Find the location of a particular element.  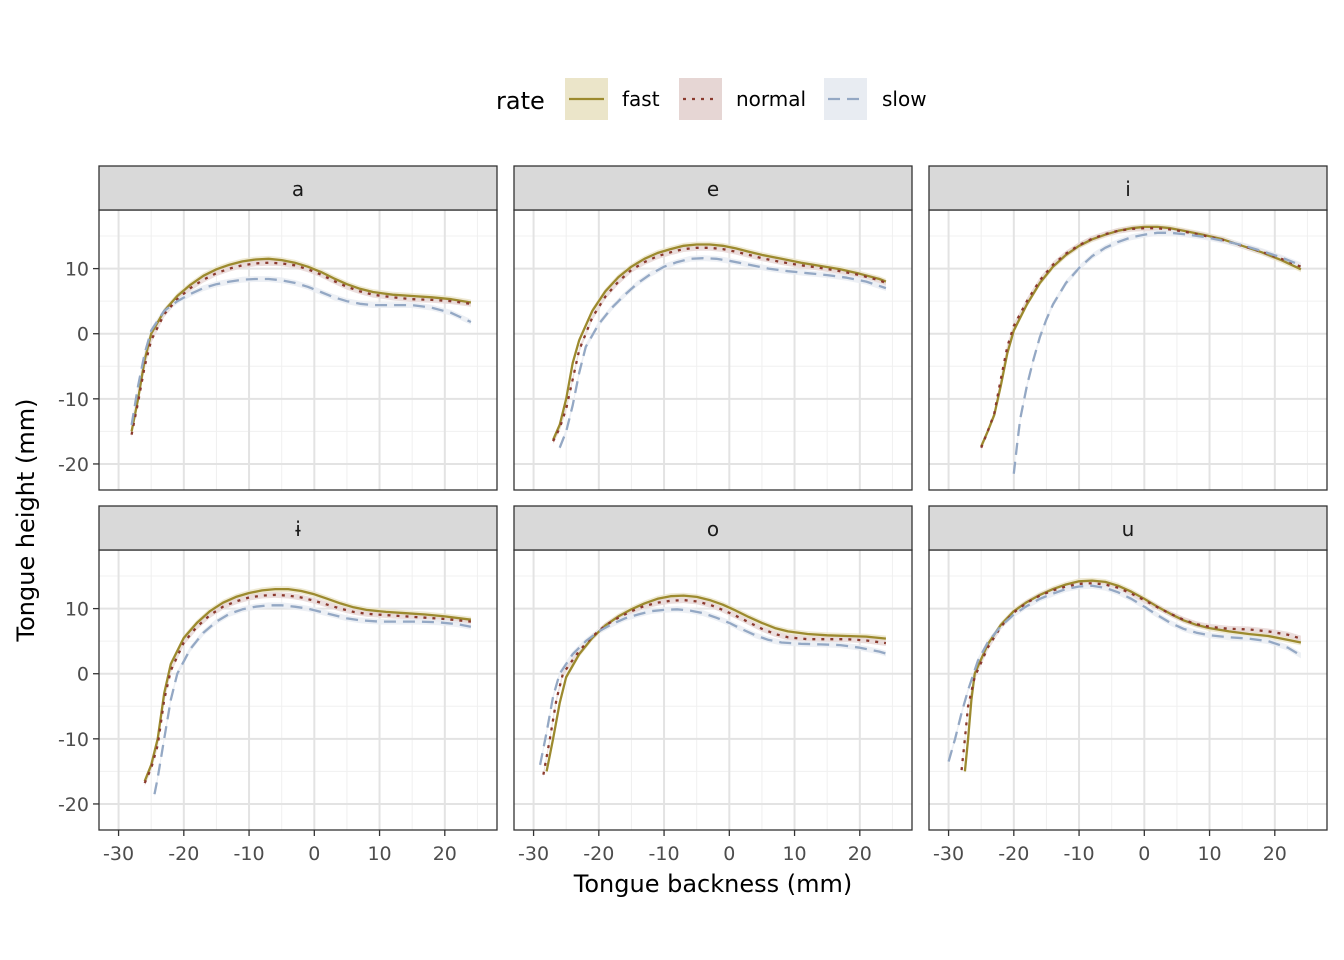

facet-strip-label: u is located at coordinates (1128, 529).